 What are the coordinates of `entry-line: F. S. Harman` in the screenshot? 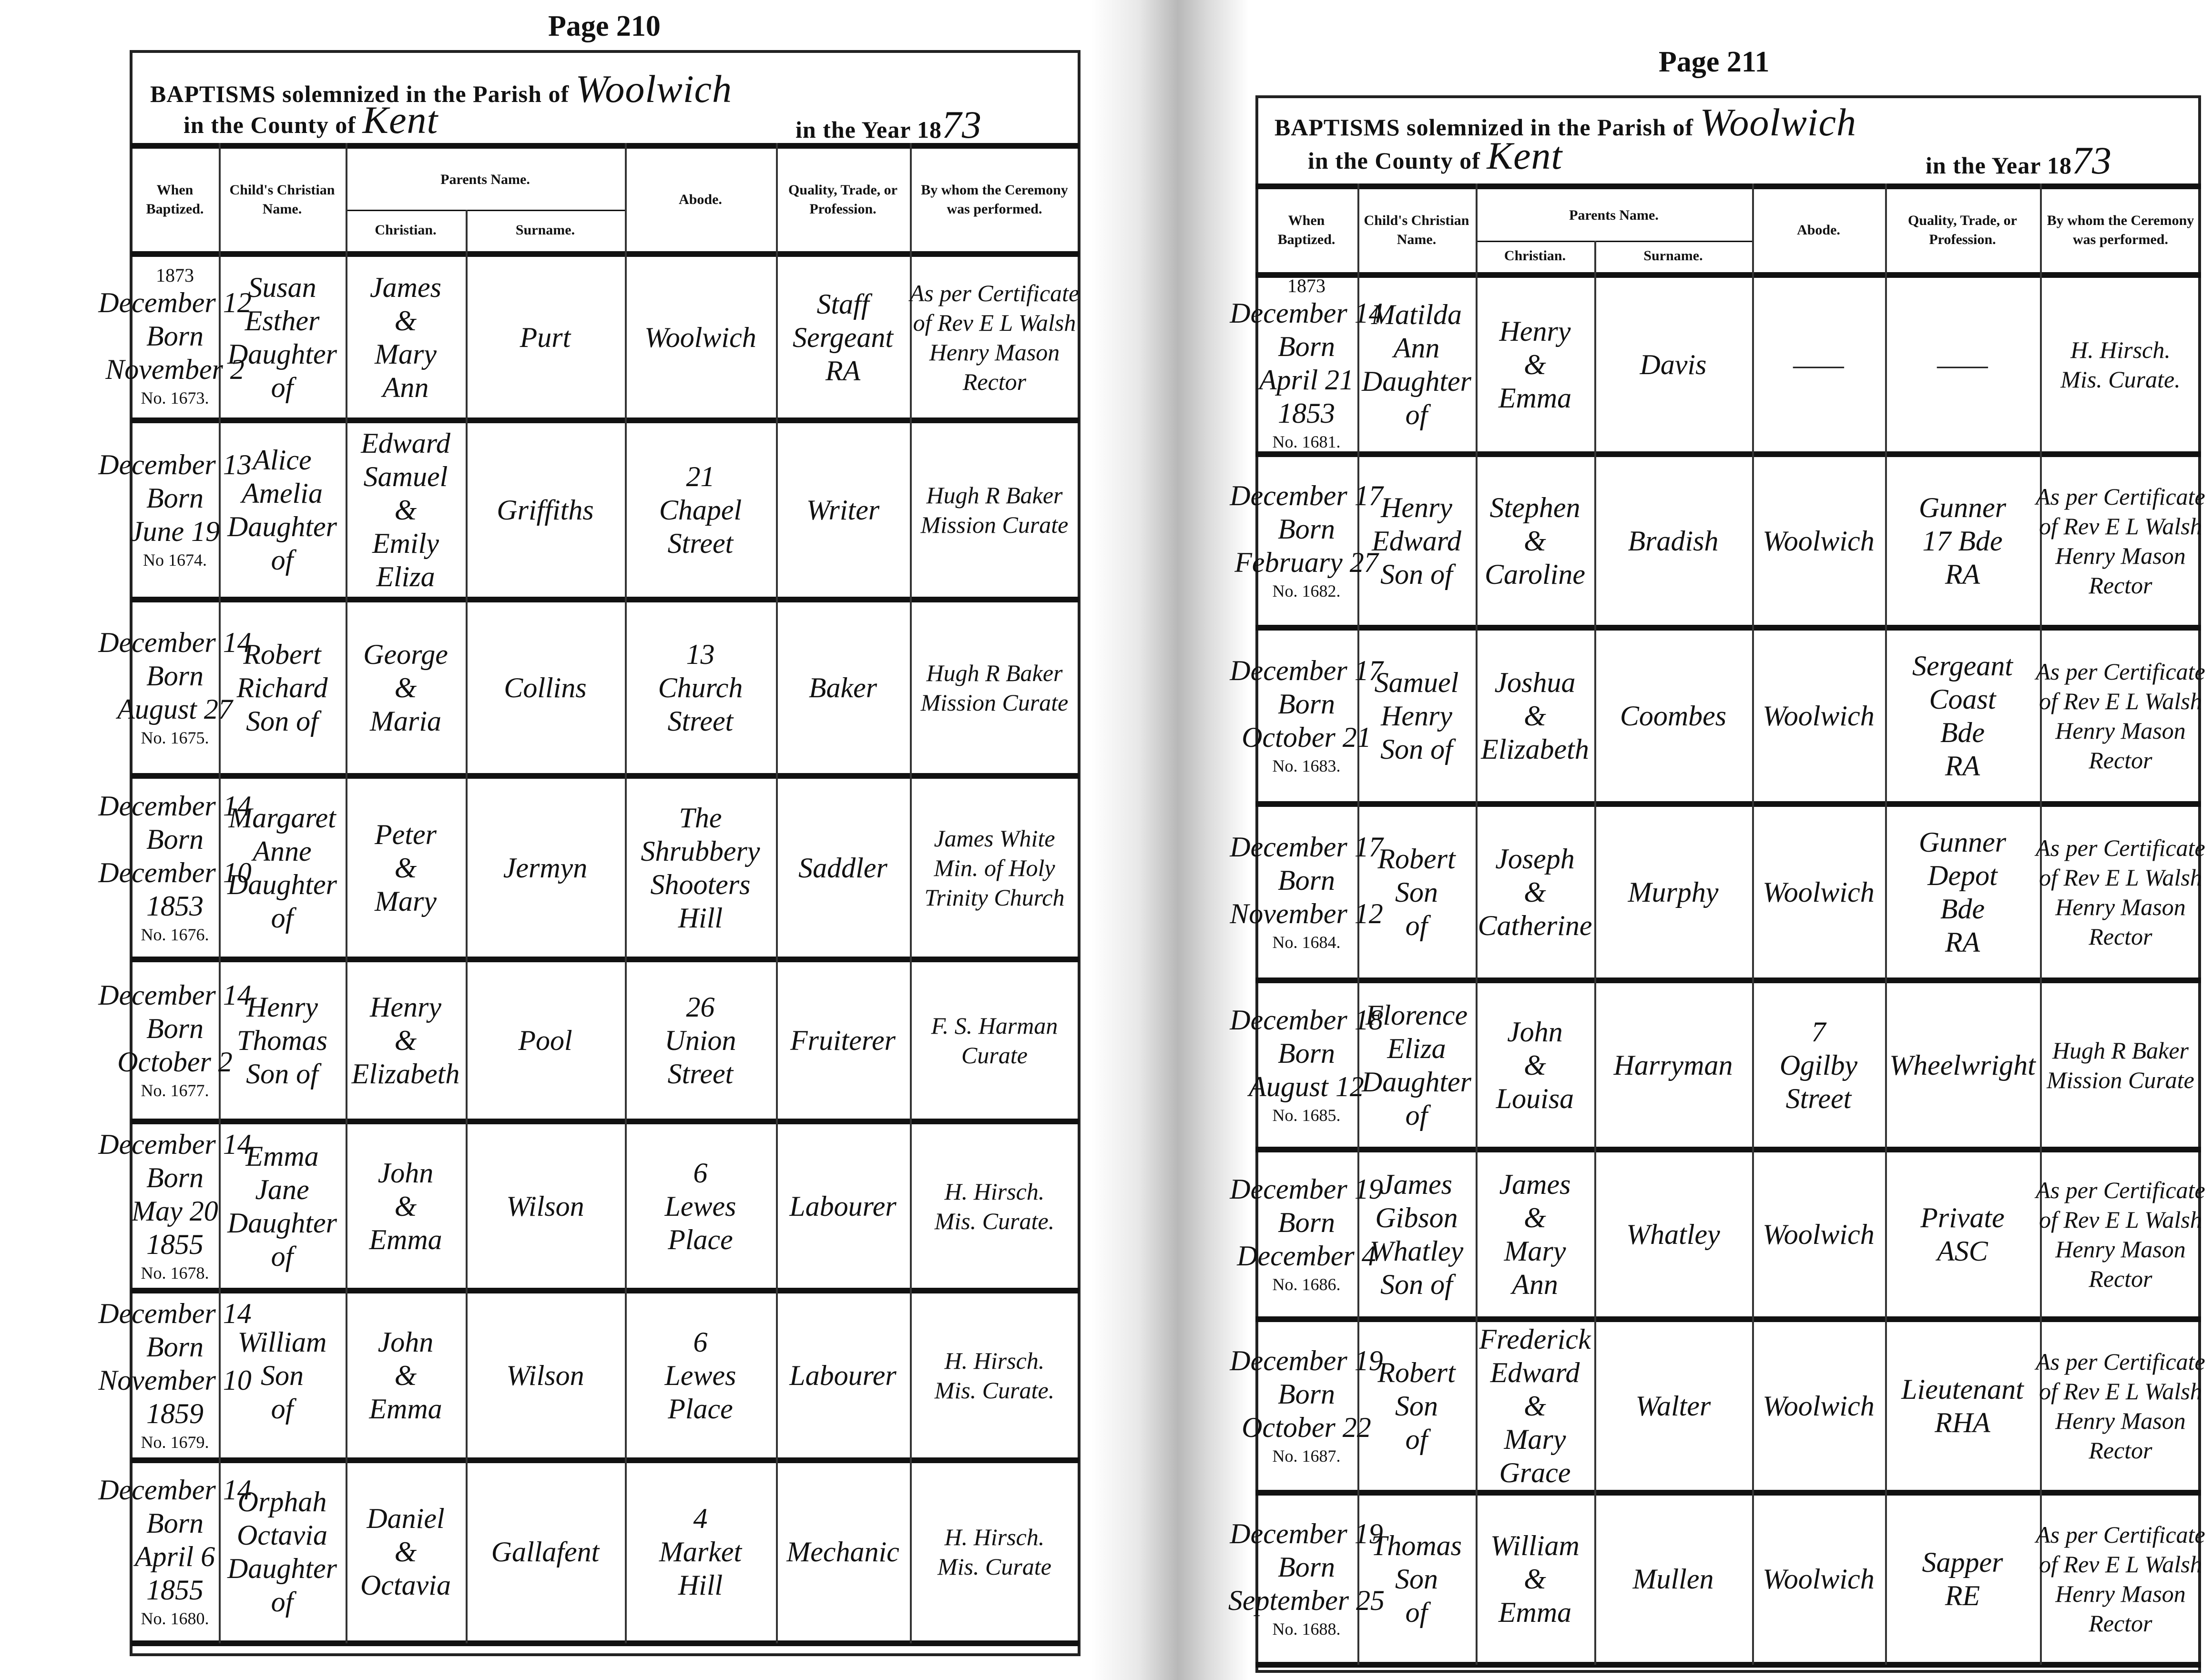 It's located at (995, 1025).